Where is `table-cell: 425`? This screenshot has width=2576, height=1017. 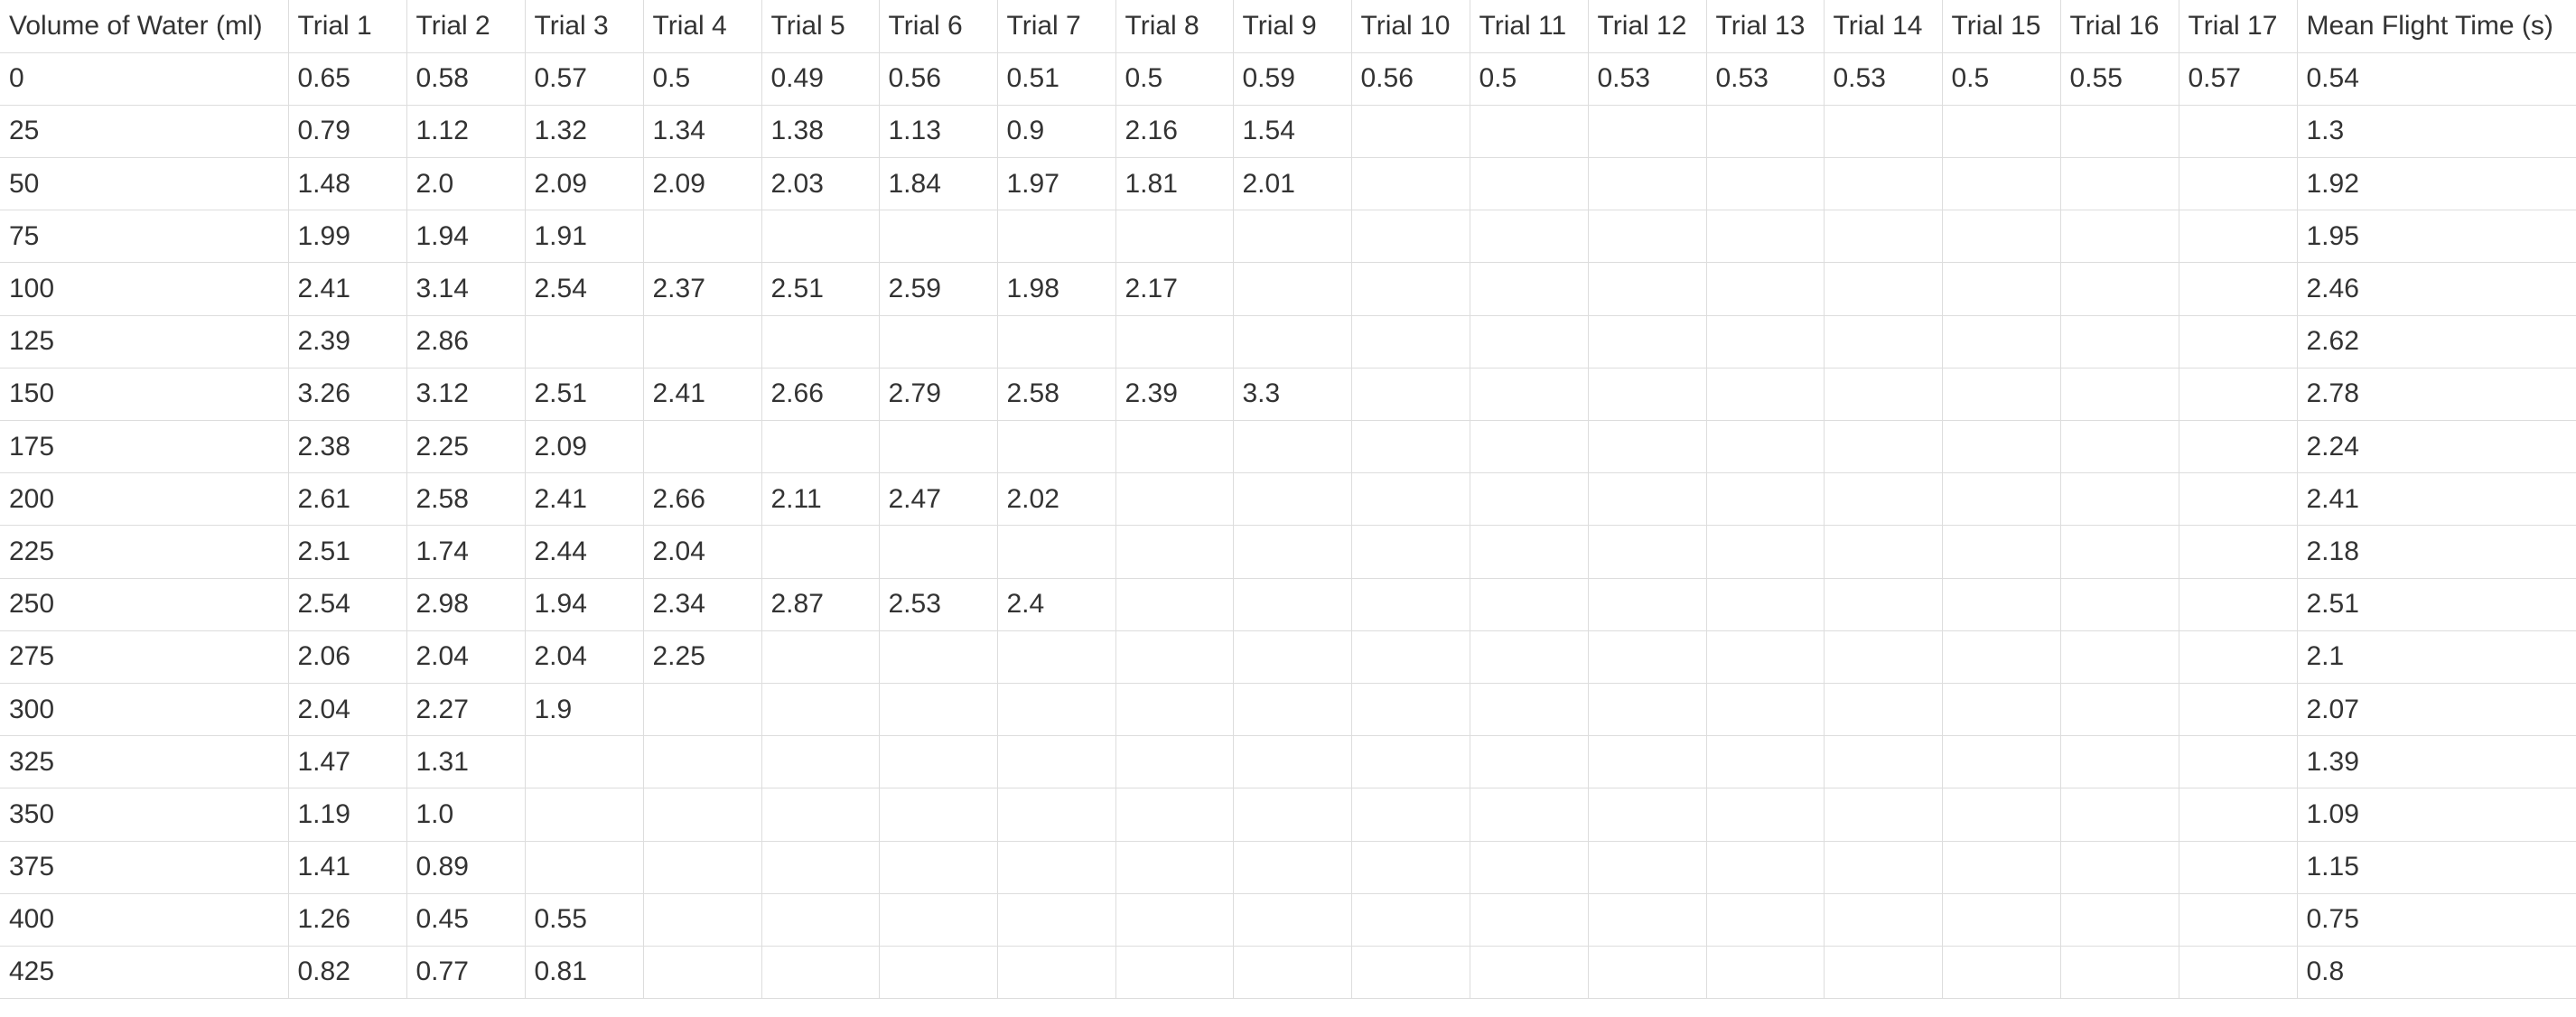 table-cell: 425 is located at coordinates (144, 972).